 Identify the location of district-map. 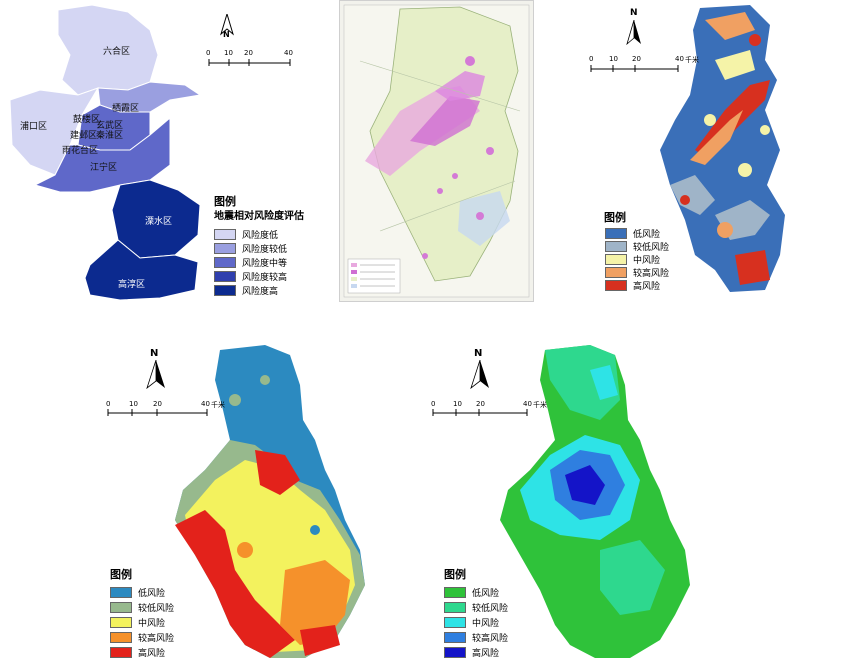
(105, 152).